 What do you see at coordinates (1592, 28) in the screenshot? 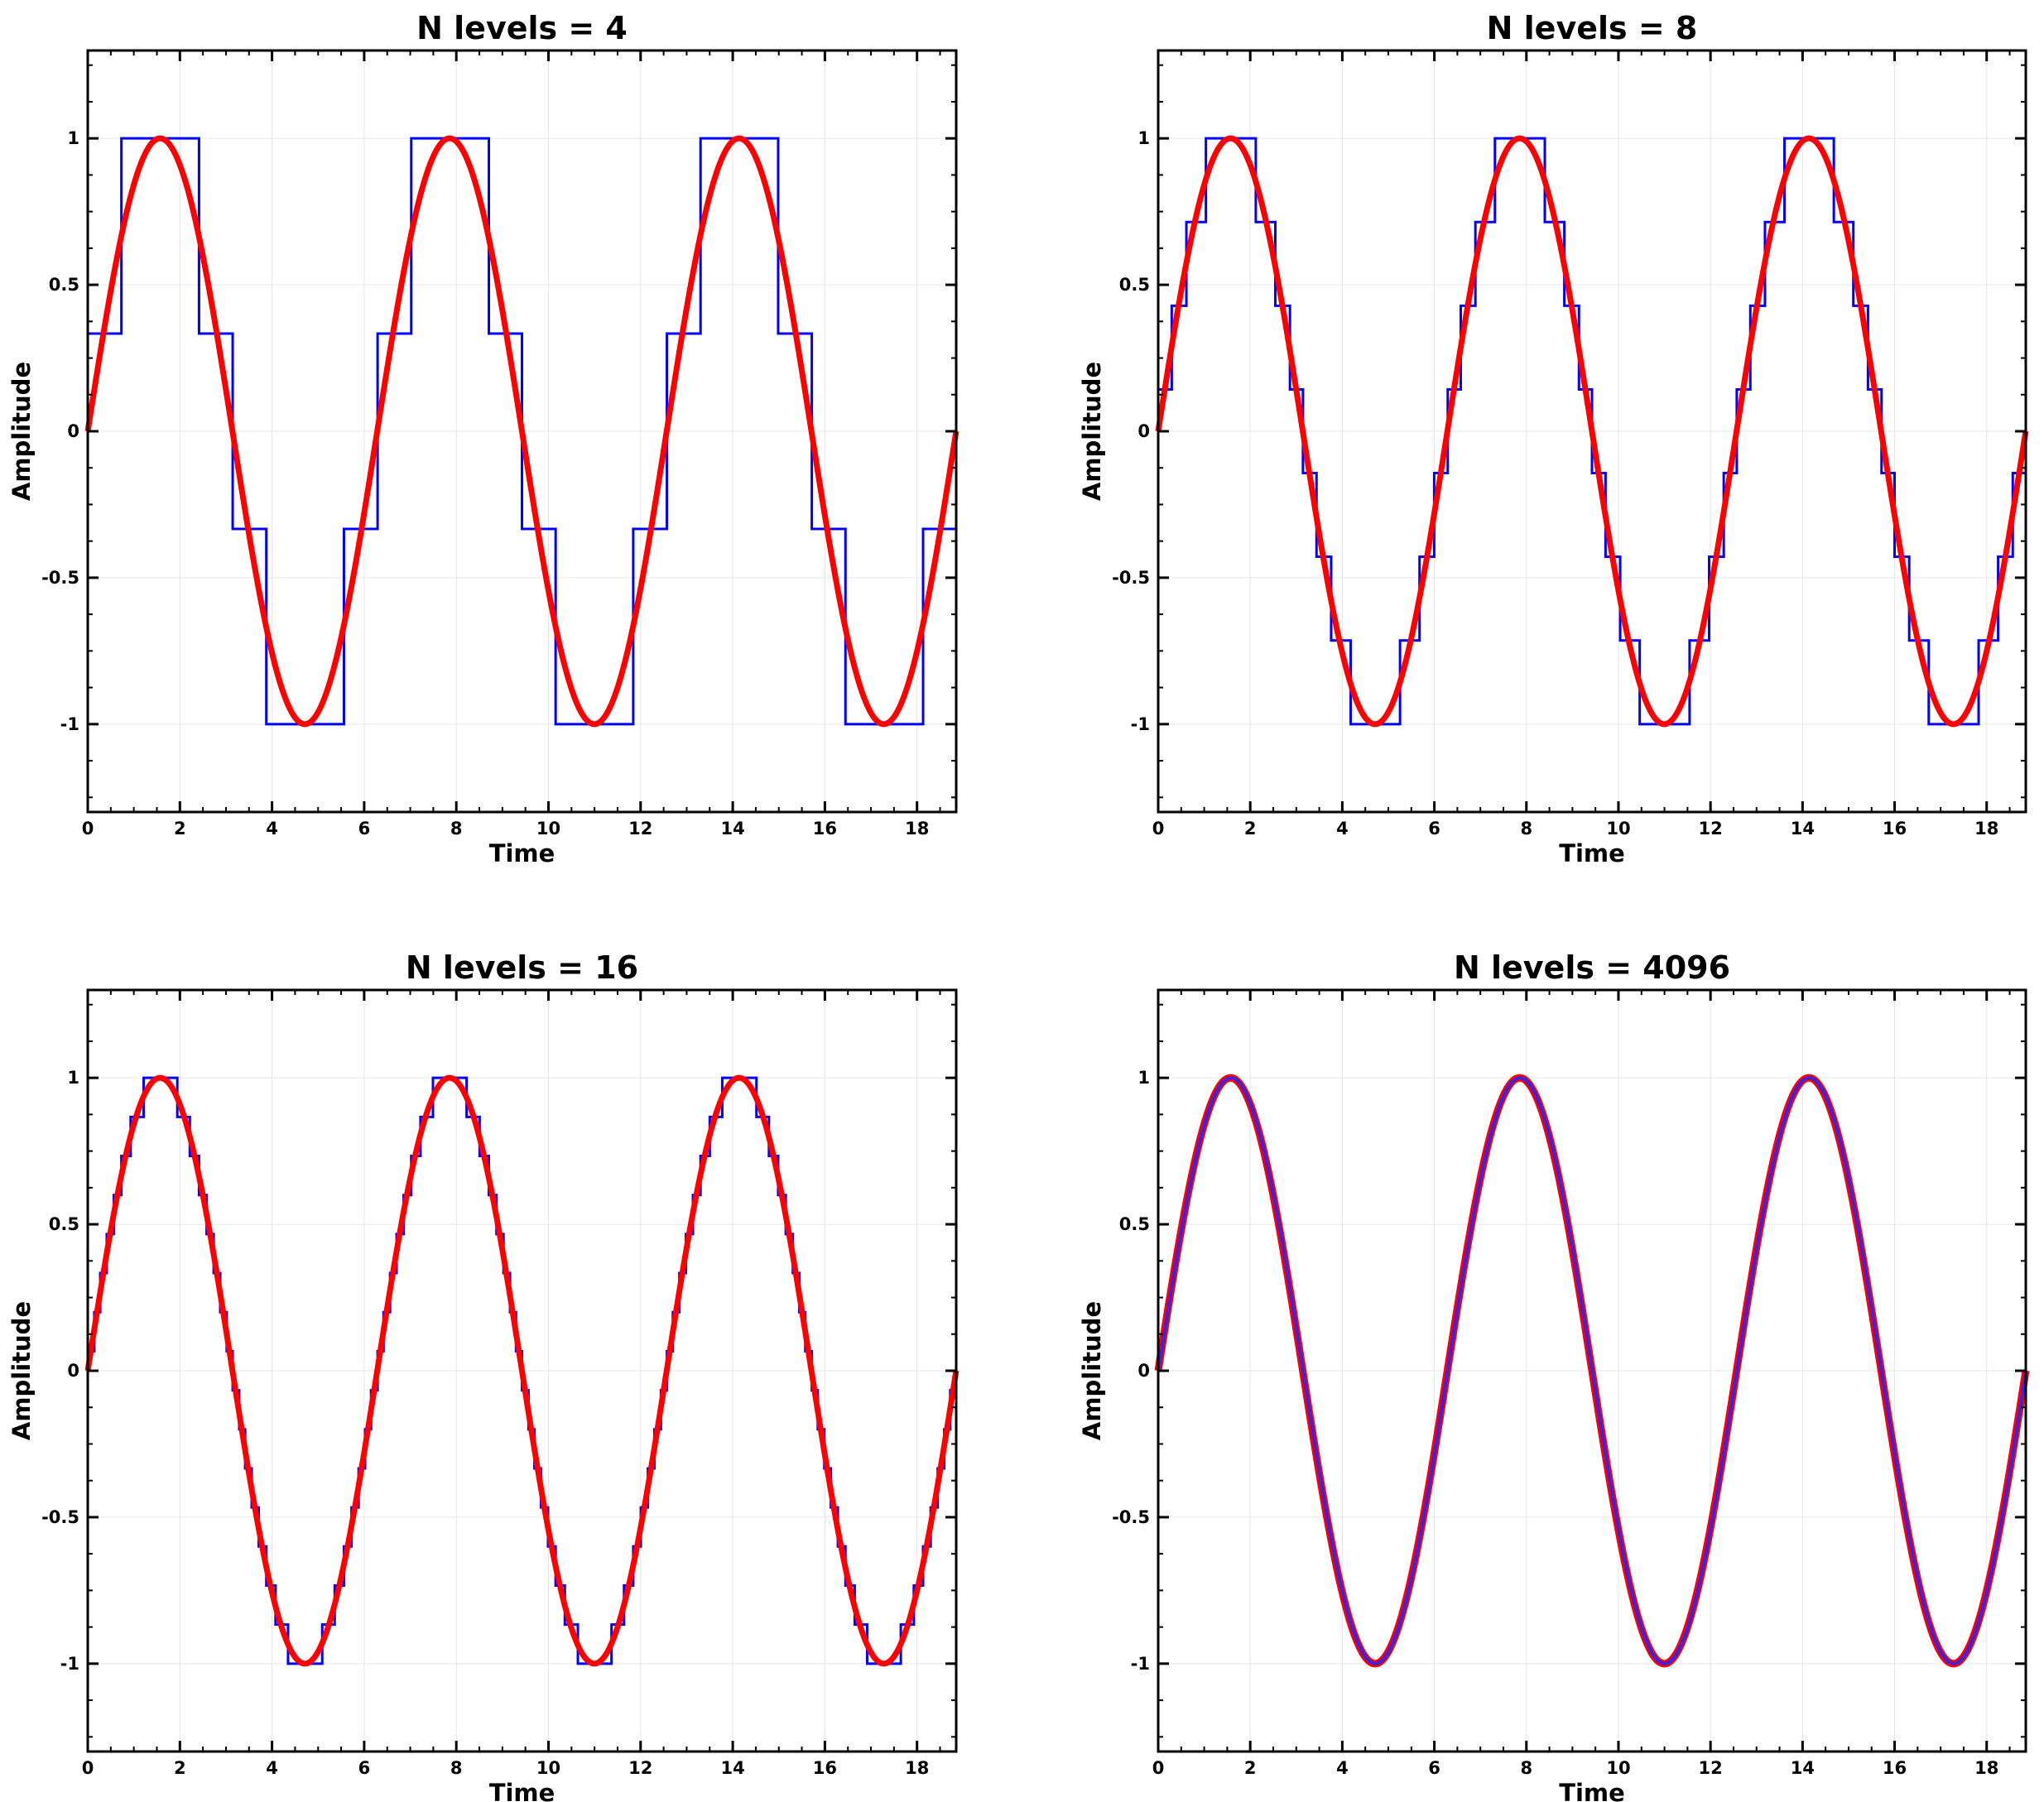
I see `chart-title: N levels = 8` at bounding box center [1592, 28].